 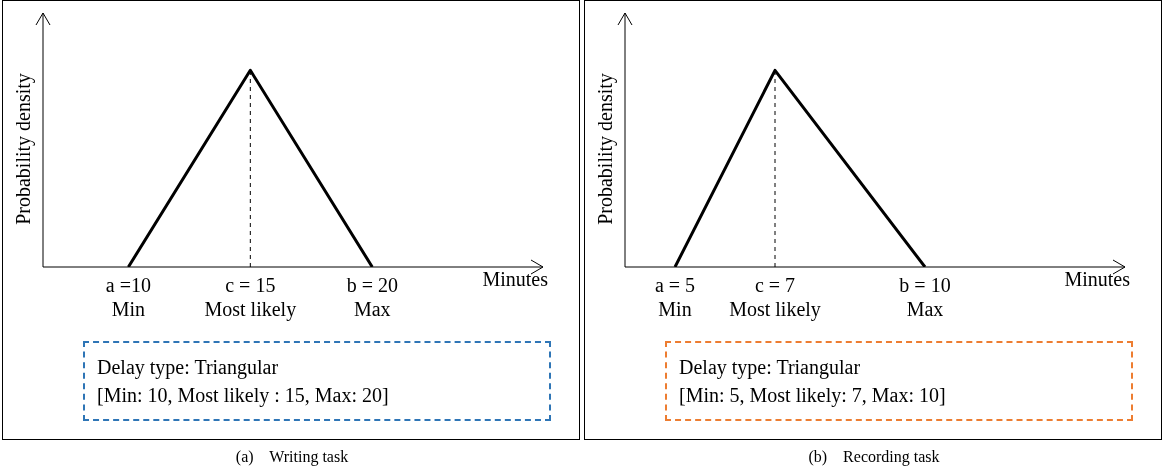 I want to click on text: (a) Writing task, so click(x=292, y=457).